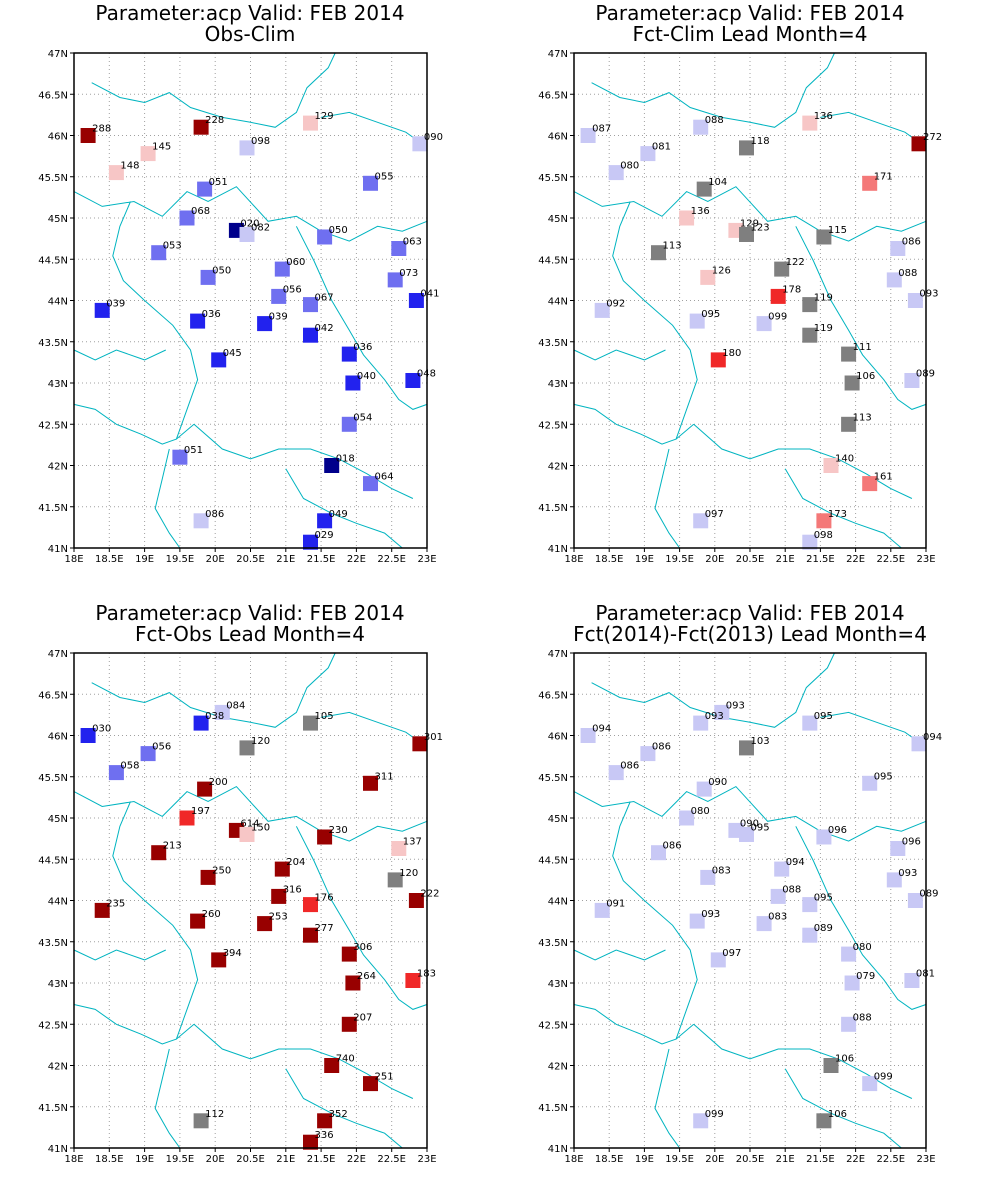 Image resolution: width=1000 pixels, height=1200 pixels. Describe the element at coordinates (214, 120) in the screenshot. I see `station-value-label: 228` at that location.